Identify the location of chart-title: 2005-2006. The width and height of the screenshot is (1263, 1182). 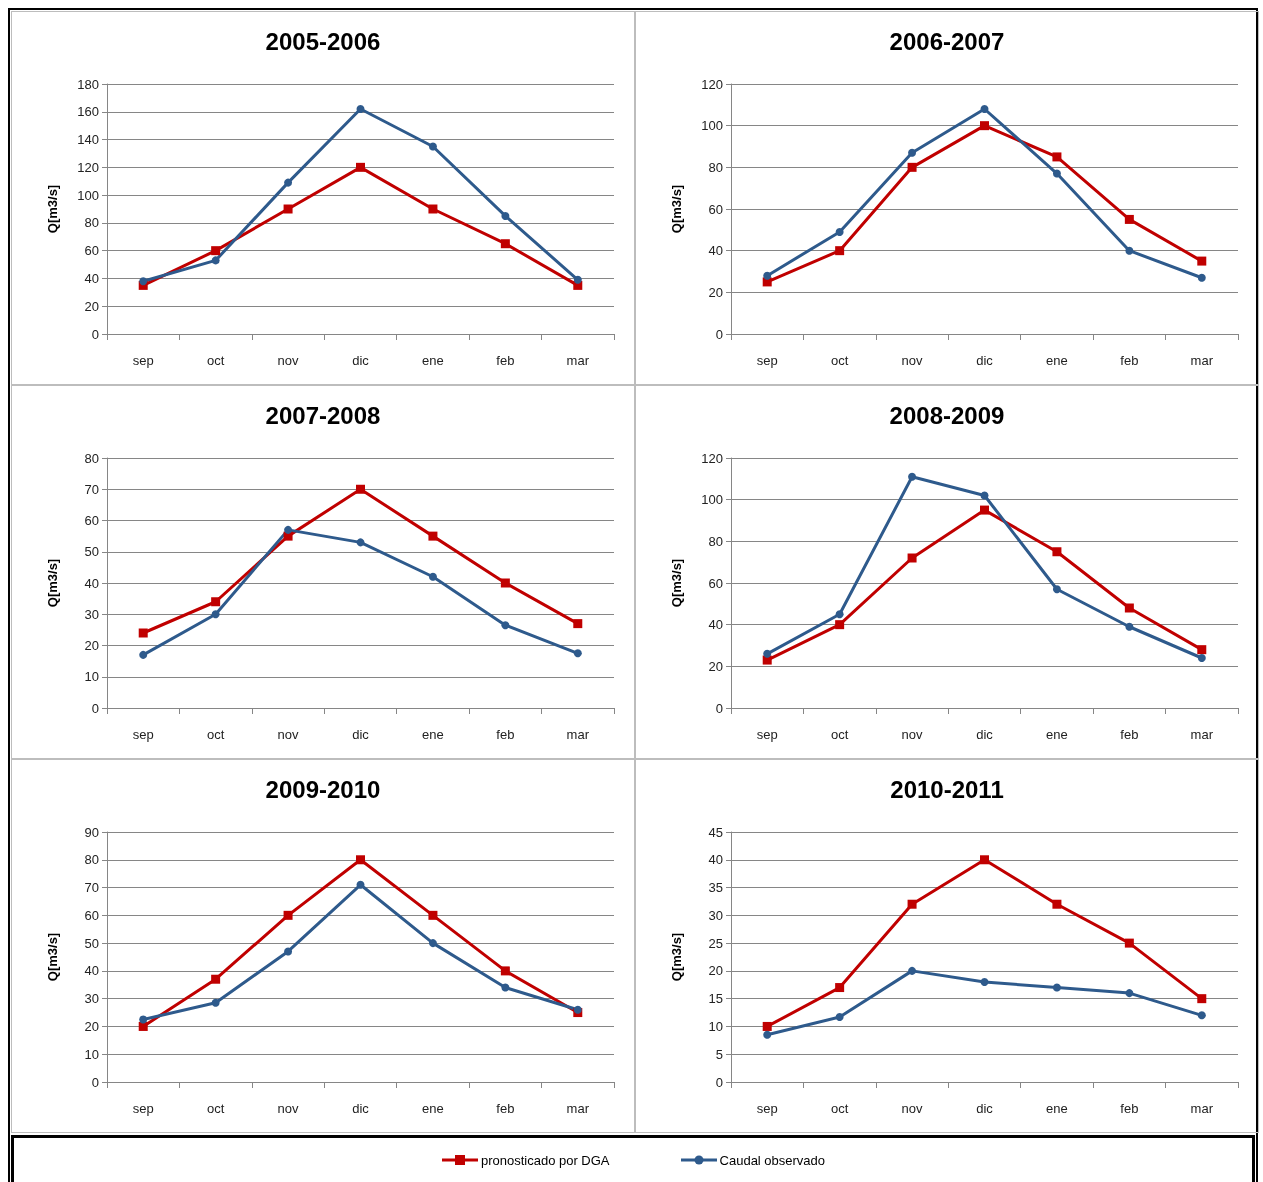
(323, 41).